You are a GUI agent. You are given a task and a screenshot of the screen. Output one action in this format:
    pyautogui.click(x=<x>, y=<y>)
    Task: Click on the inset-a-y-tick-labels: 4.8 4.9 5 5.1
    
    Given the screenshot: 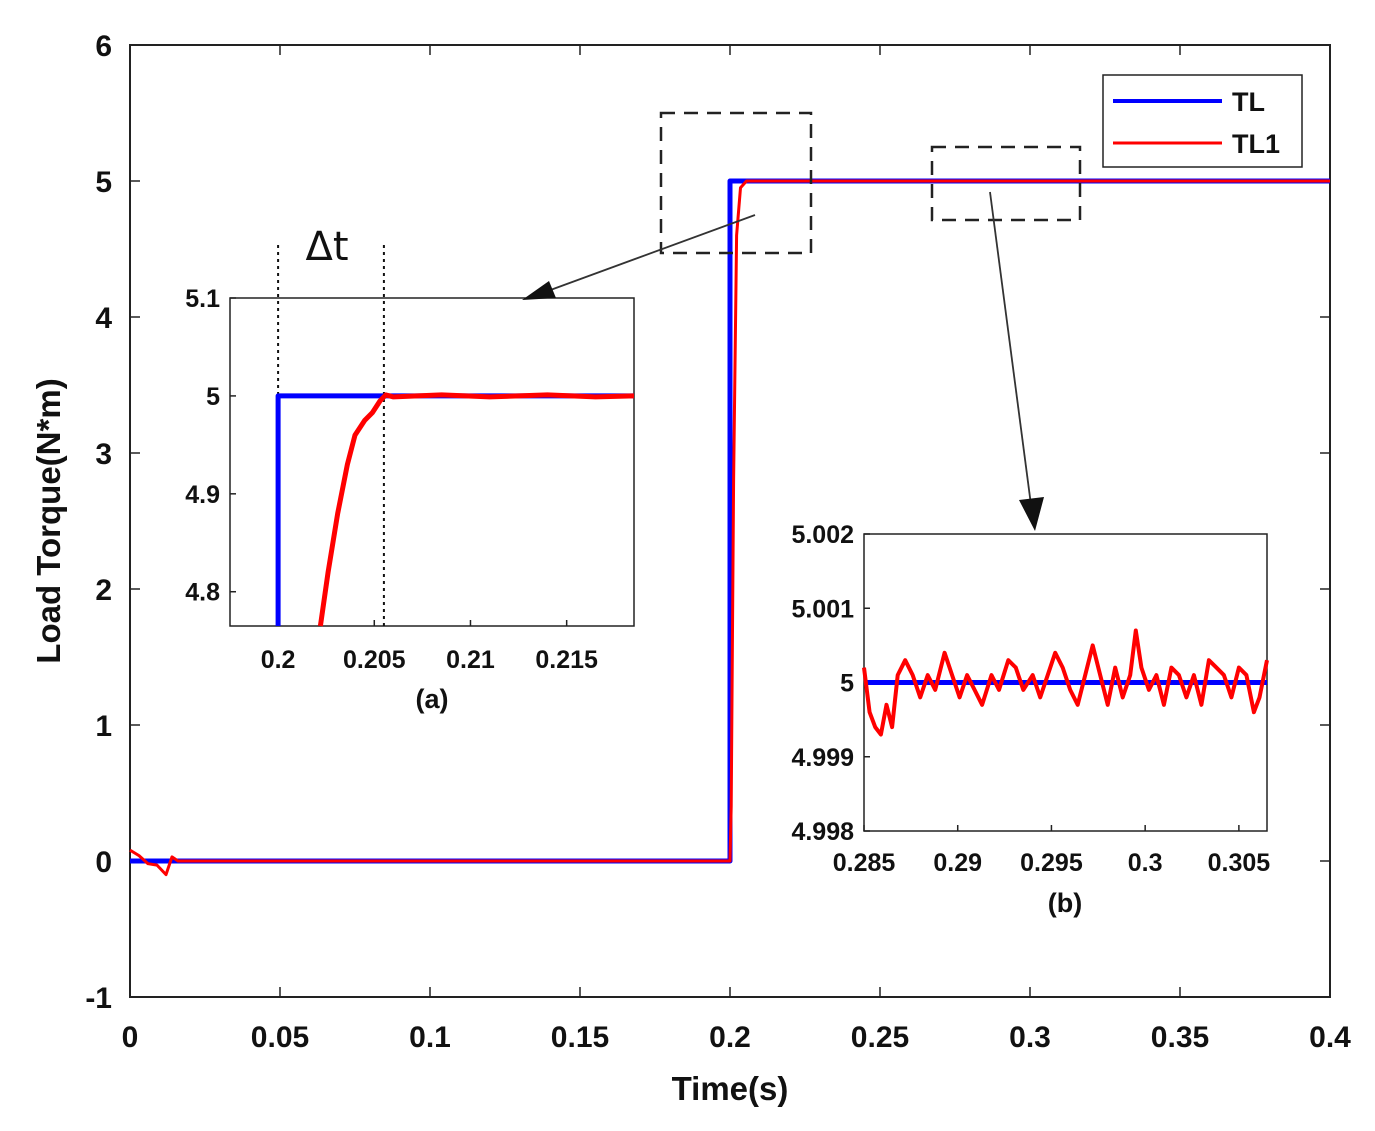 What is the action you would take?
    pyautogui.click(x=202, y=446)
    